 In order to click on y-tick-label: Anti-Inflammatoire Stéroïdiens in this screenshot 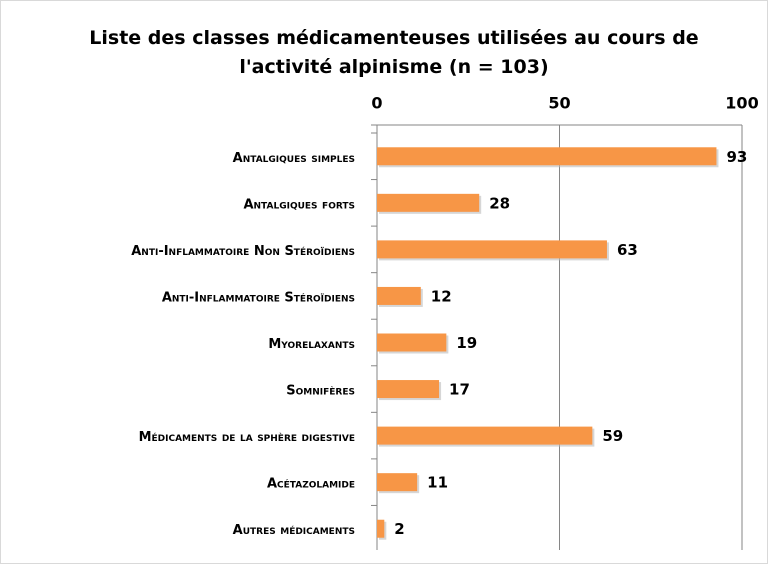, I will do `click(258, 297)`.